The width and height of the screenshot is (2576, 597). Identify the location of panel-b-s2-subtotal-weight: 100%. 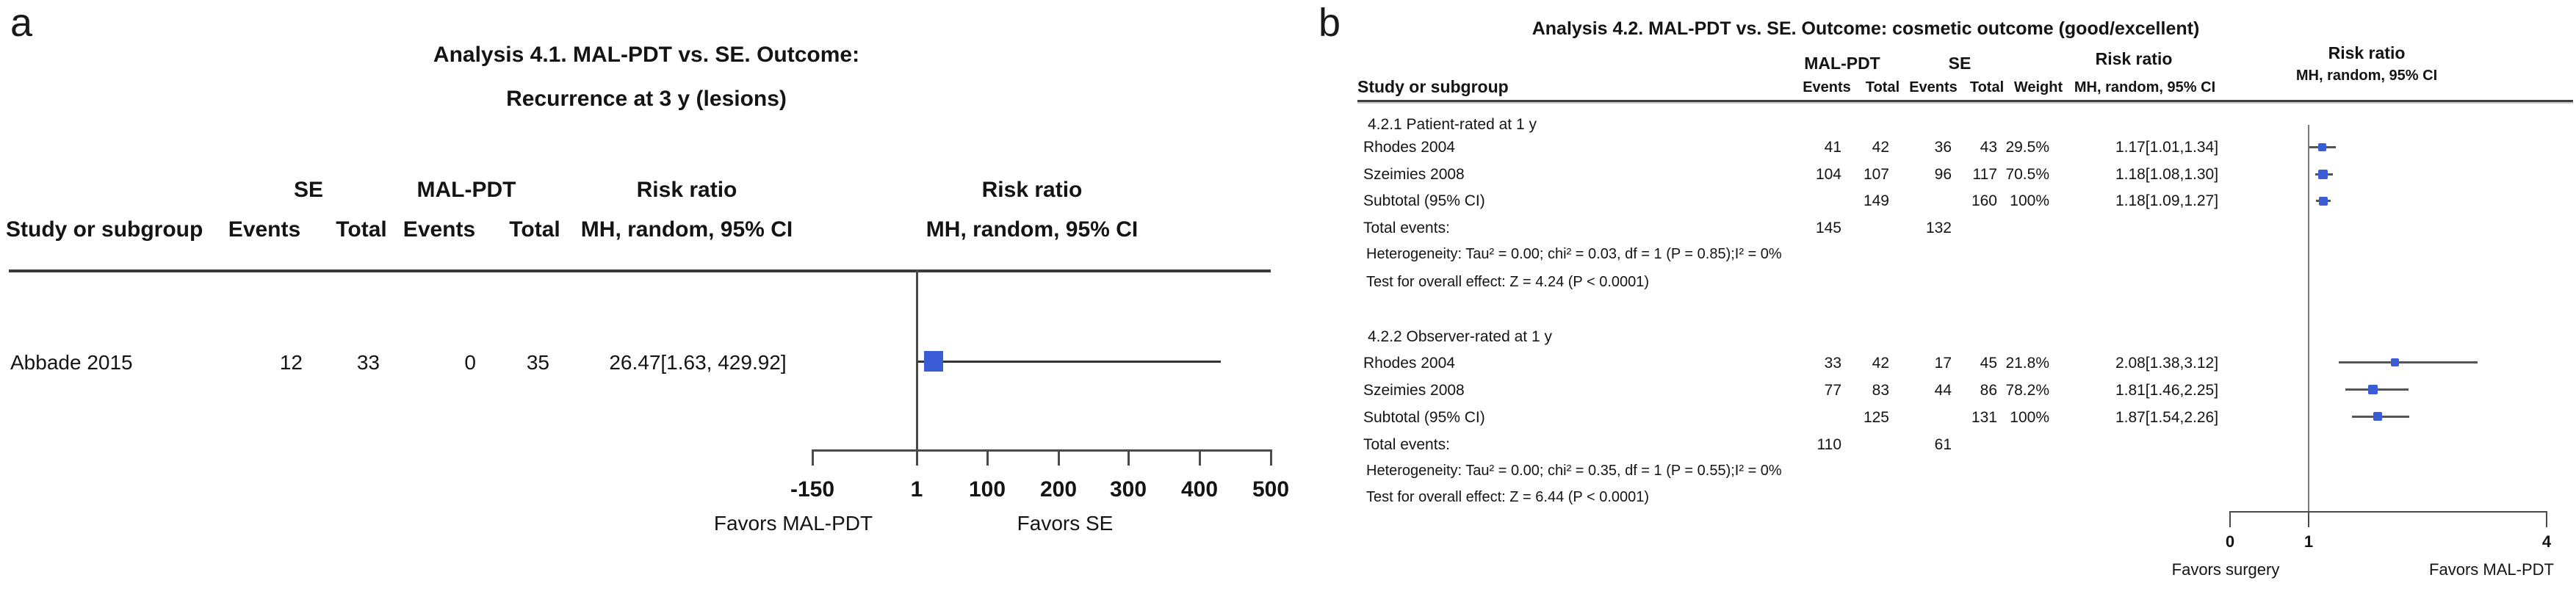
(2029, 418).